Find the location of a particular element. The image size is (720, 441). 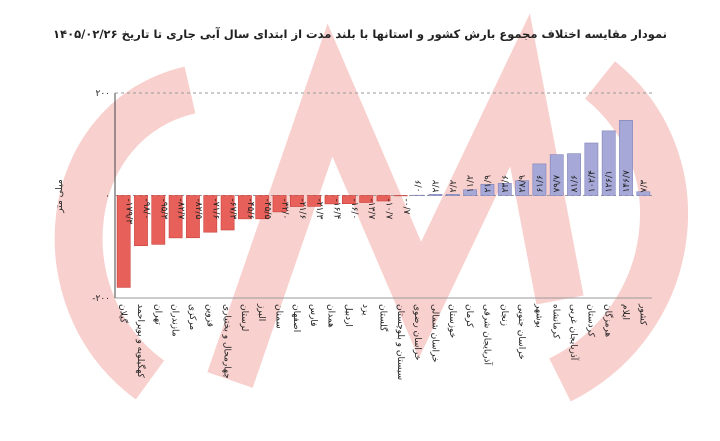

value-label: ۲۸/۹ is located at coordinates (523, 184).